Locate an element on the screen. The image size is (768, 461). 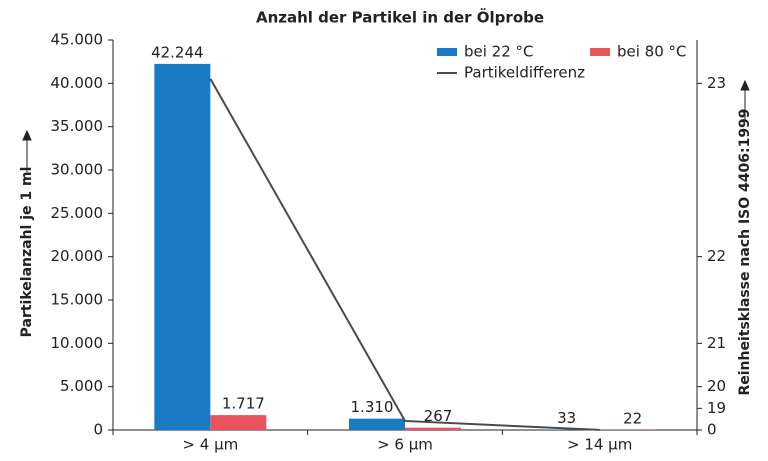
x-tick-label: > 4 µm is located at coordinates (210, 445).